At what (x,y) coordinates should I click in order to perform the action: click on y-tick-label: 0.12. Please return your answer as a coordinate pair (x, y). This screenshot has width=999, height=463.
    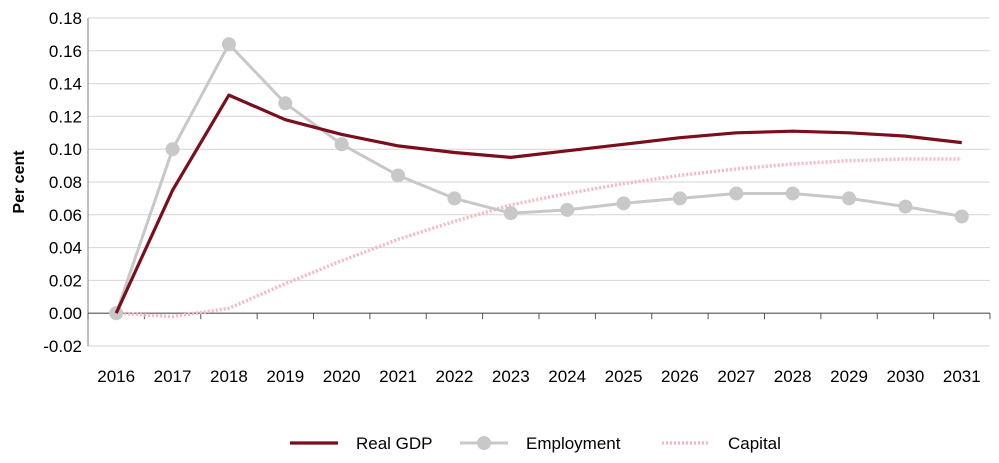
    Looking at the image, I should click on (65, 116).